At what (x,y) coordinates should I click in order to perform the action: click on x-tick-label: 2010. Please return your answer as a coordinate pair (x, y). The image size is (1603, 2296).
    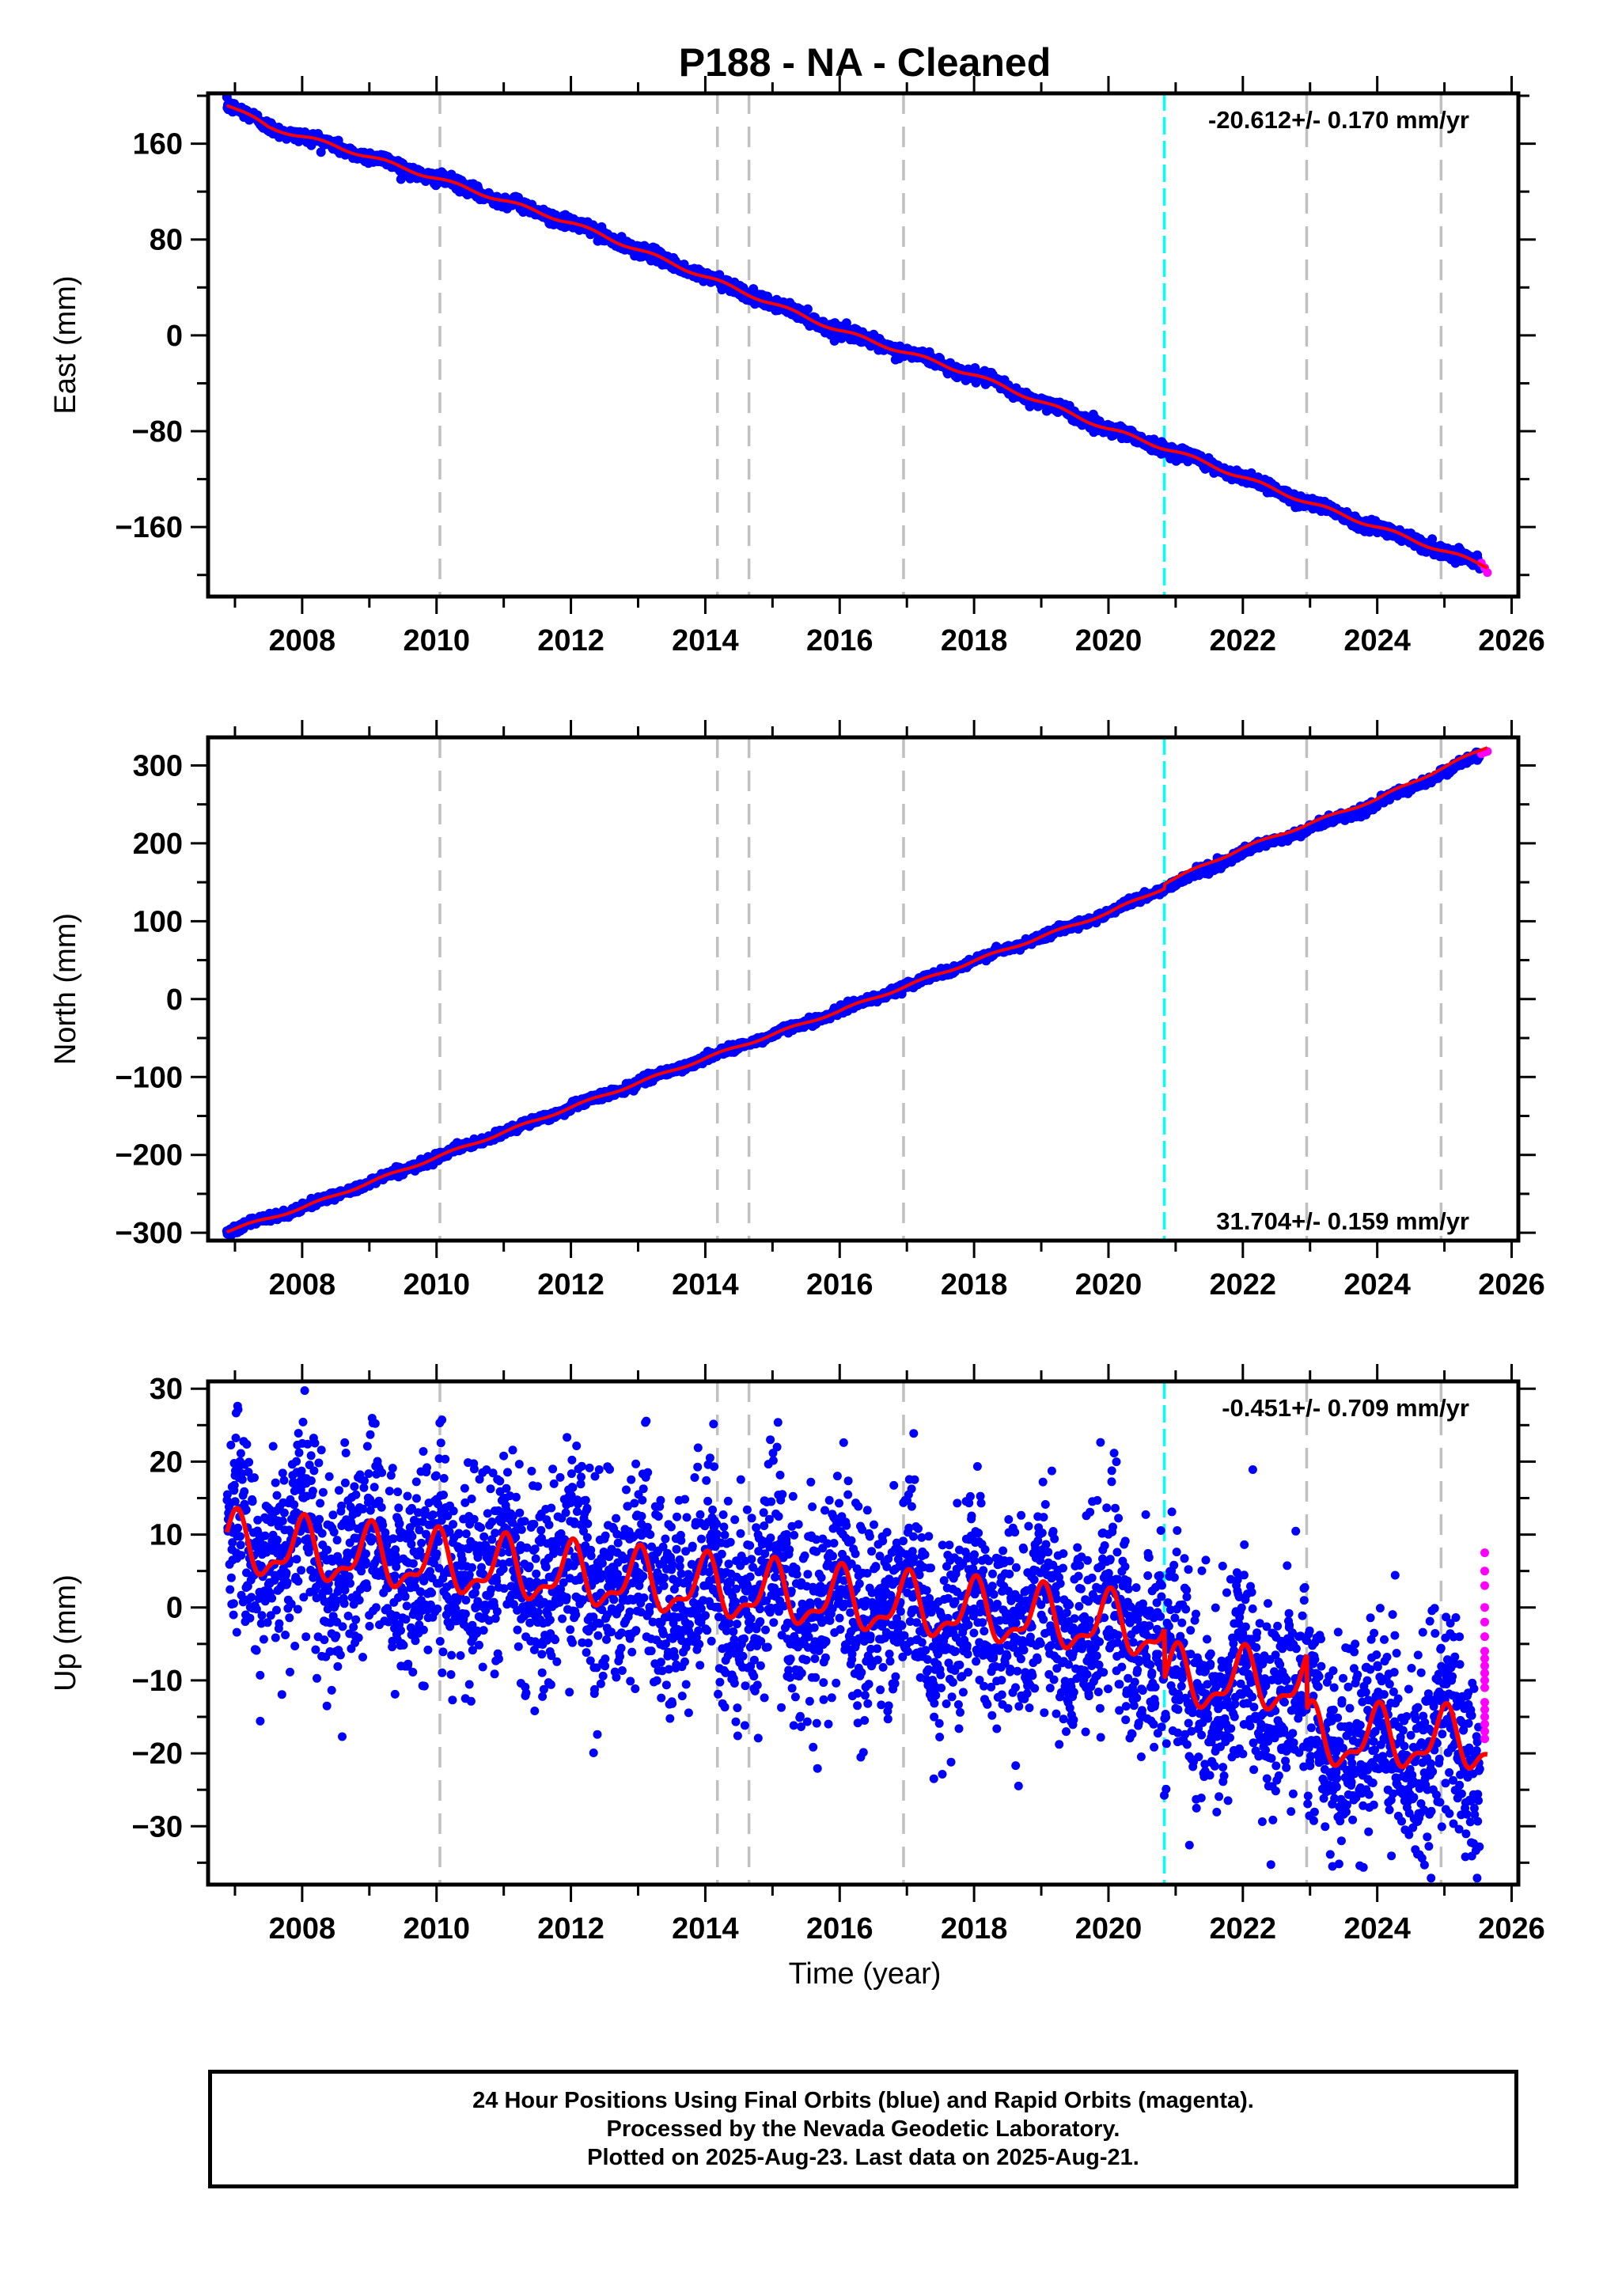
    Looking at the image, I should click on (436, 640).